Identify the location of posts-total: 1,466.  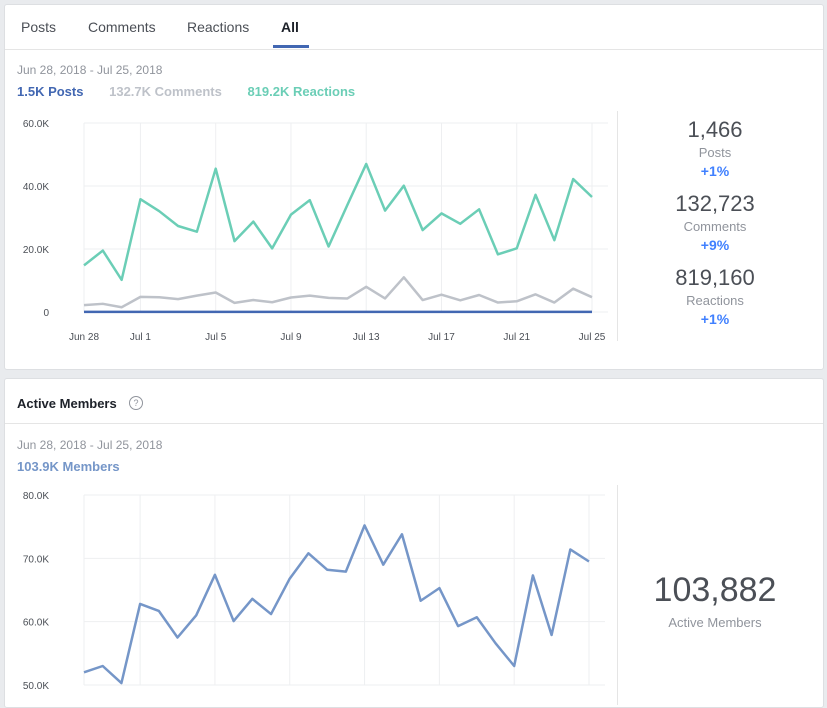
(715, 130).